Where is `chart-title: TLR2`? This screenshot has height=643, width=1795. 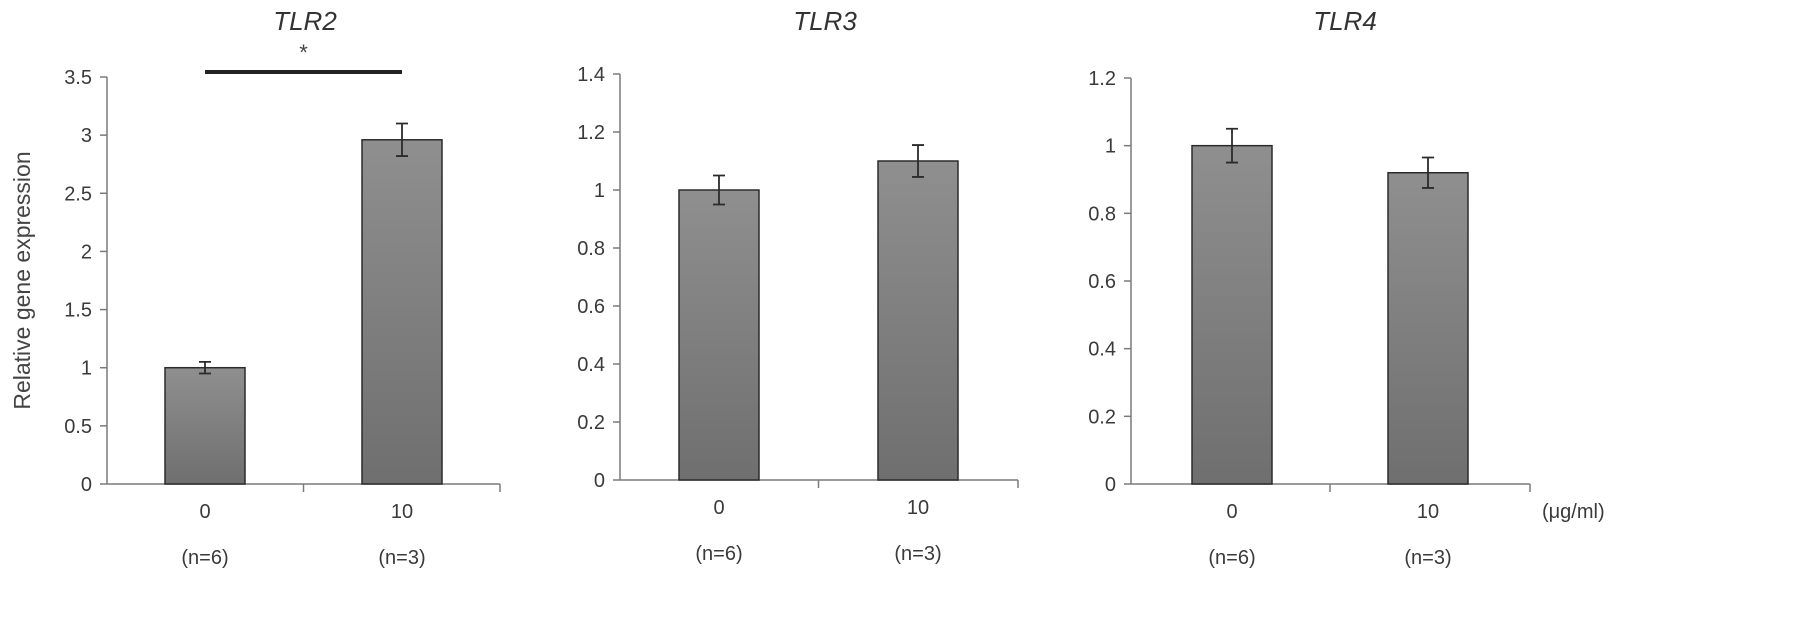 chart-title: TLR2 is located at coordinates (305, 21).